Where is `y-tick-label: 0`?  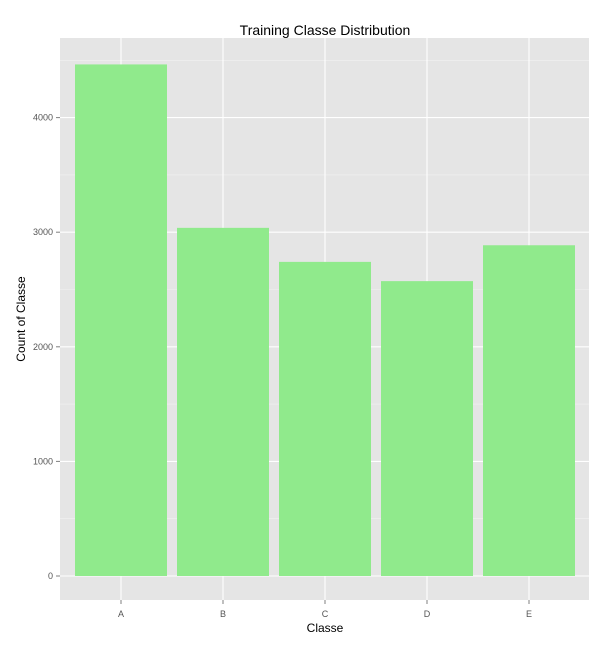 y-tick-label: 0 is located at coordinates (50, 576).